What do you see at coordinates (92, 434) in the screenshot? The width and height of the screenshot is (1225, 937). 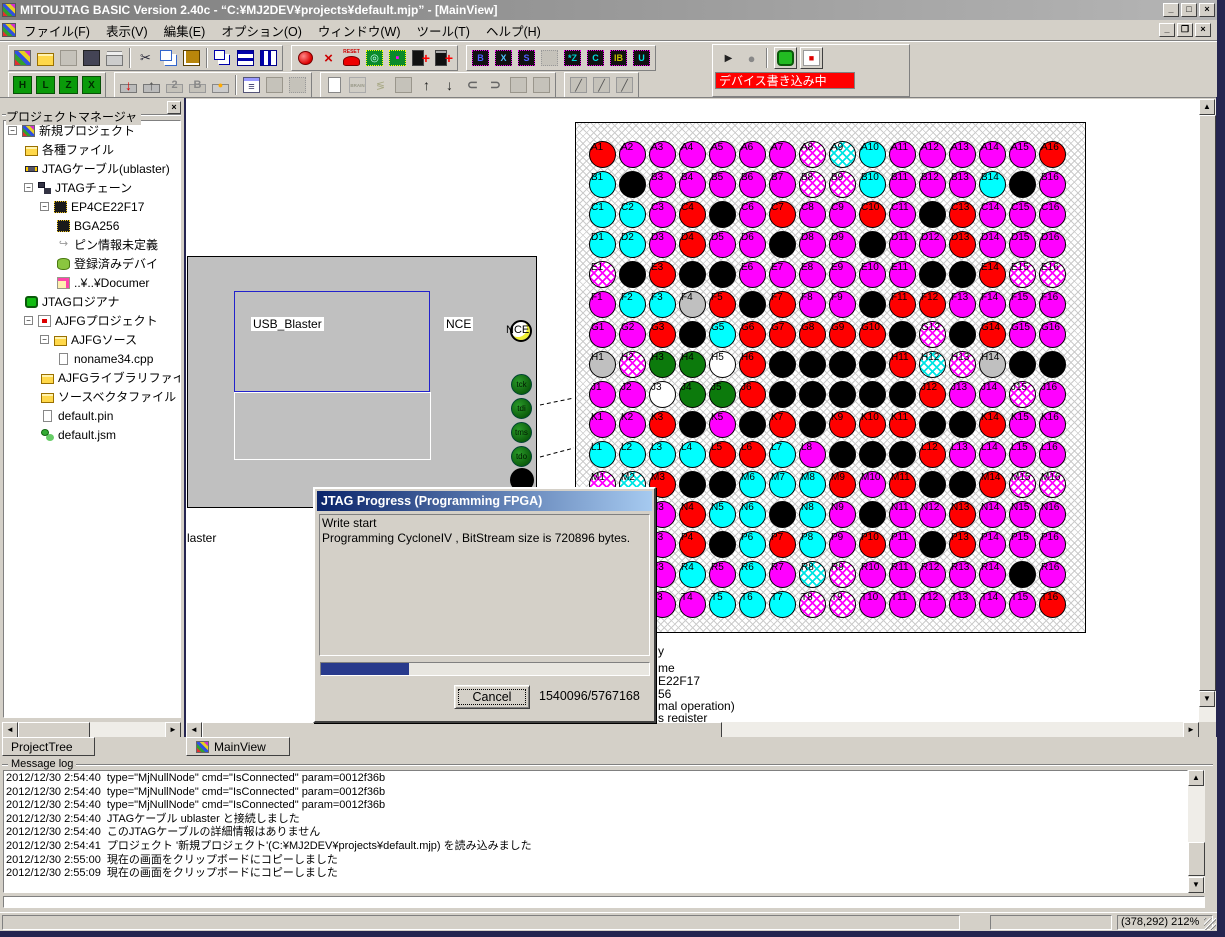 I see `tree-item-default-jsm: default.jsm` at bounding box center [92, 434].